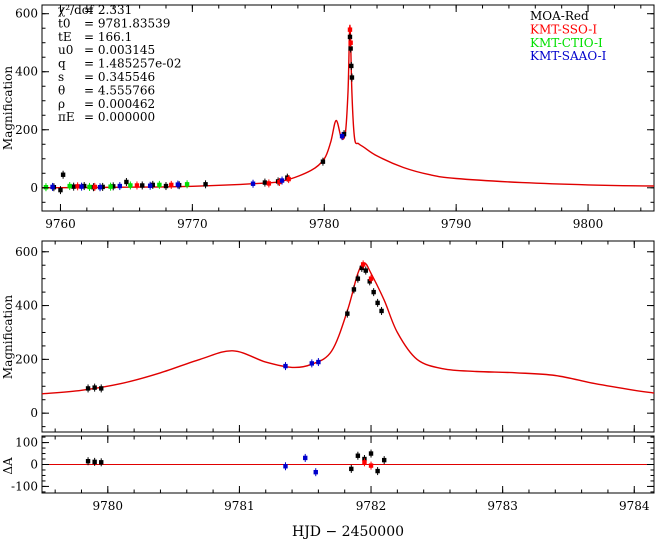 The width and height of the screenshot is (655, 542). Describe the element at coordinates (239, 506) in the screenshot. I see `x-tick-label: 9781` at that location.